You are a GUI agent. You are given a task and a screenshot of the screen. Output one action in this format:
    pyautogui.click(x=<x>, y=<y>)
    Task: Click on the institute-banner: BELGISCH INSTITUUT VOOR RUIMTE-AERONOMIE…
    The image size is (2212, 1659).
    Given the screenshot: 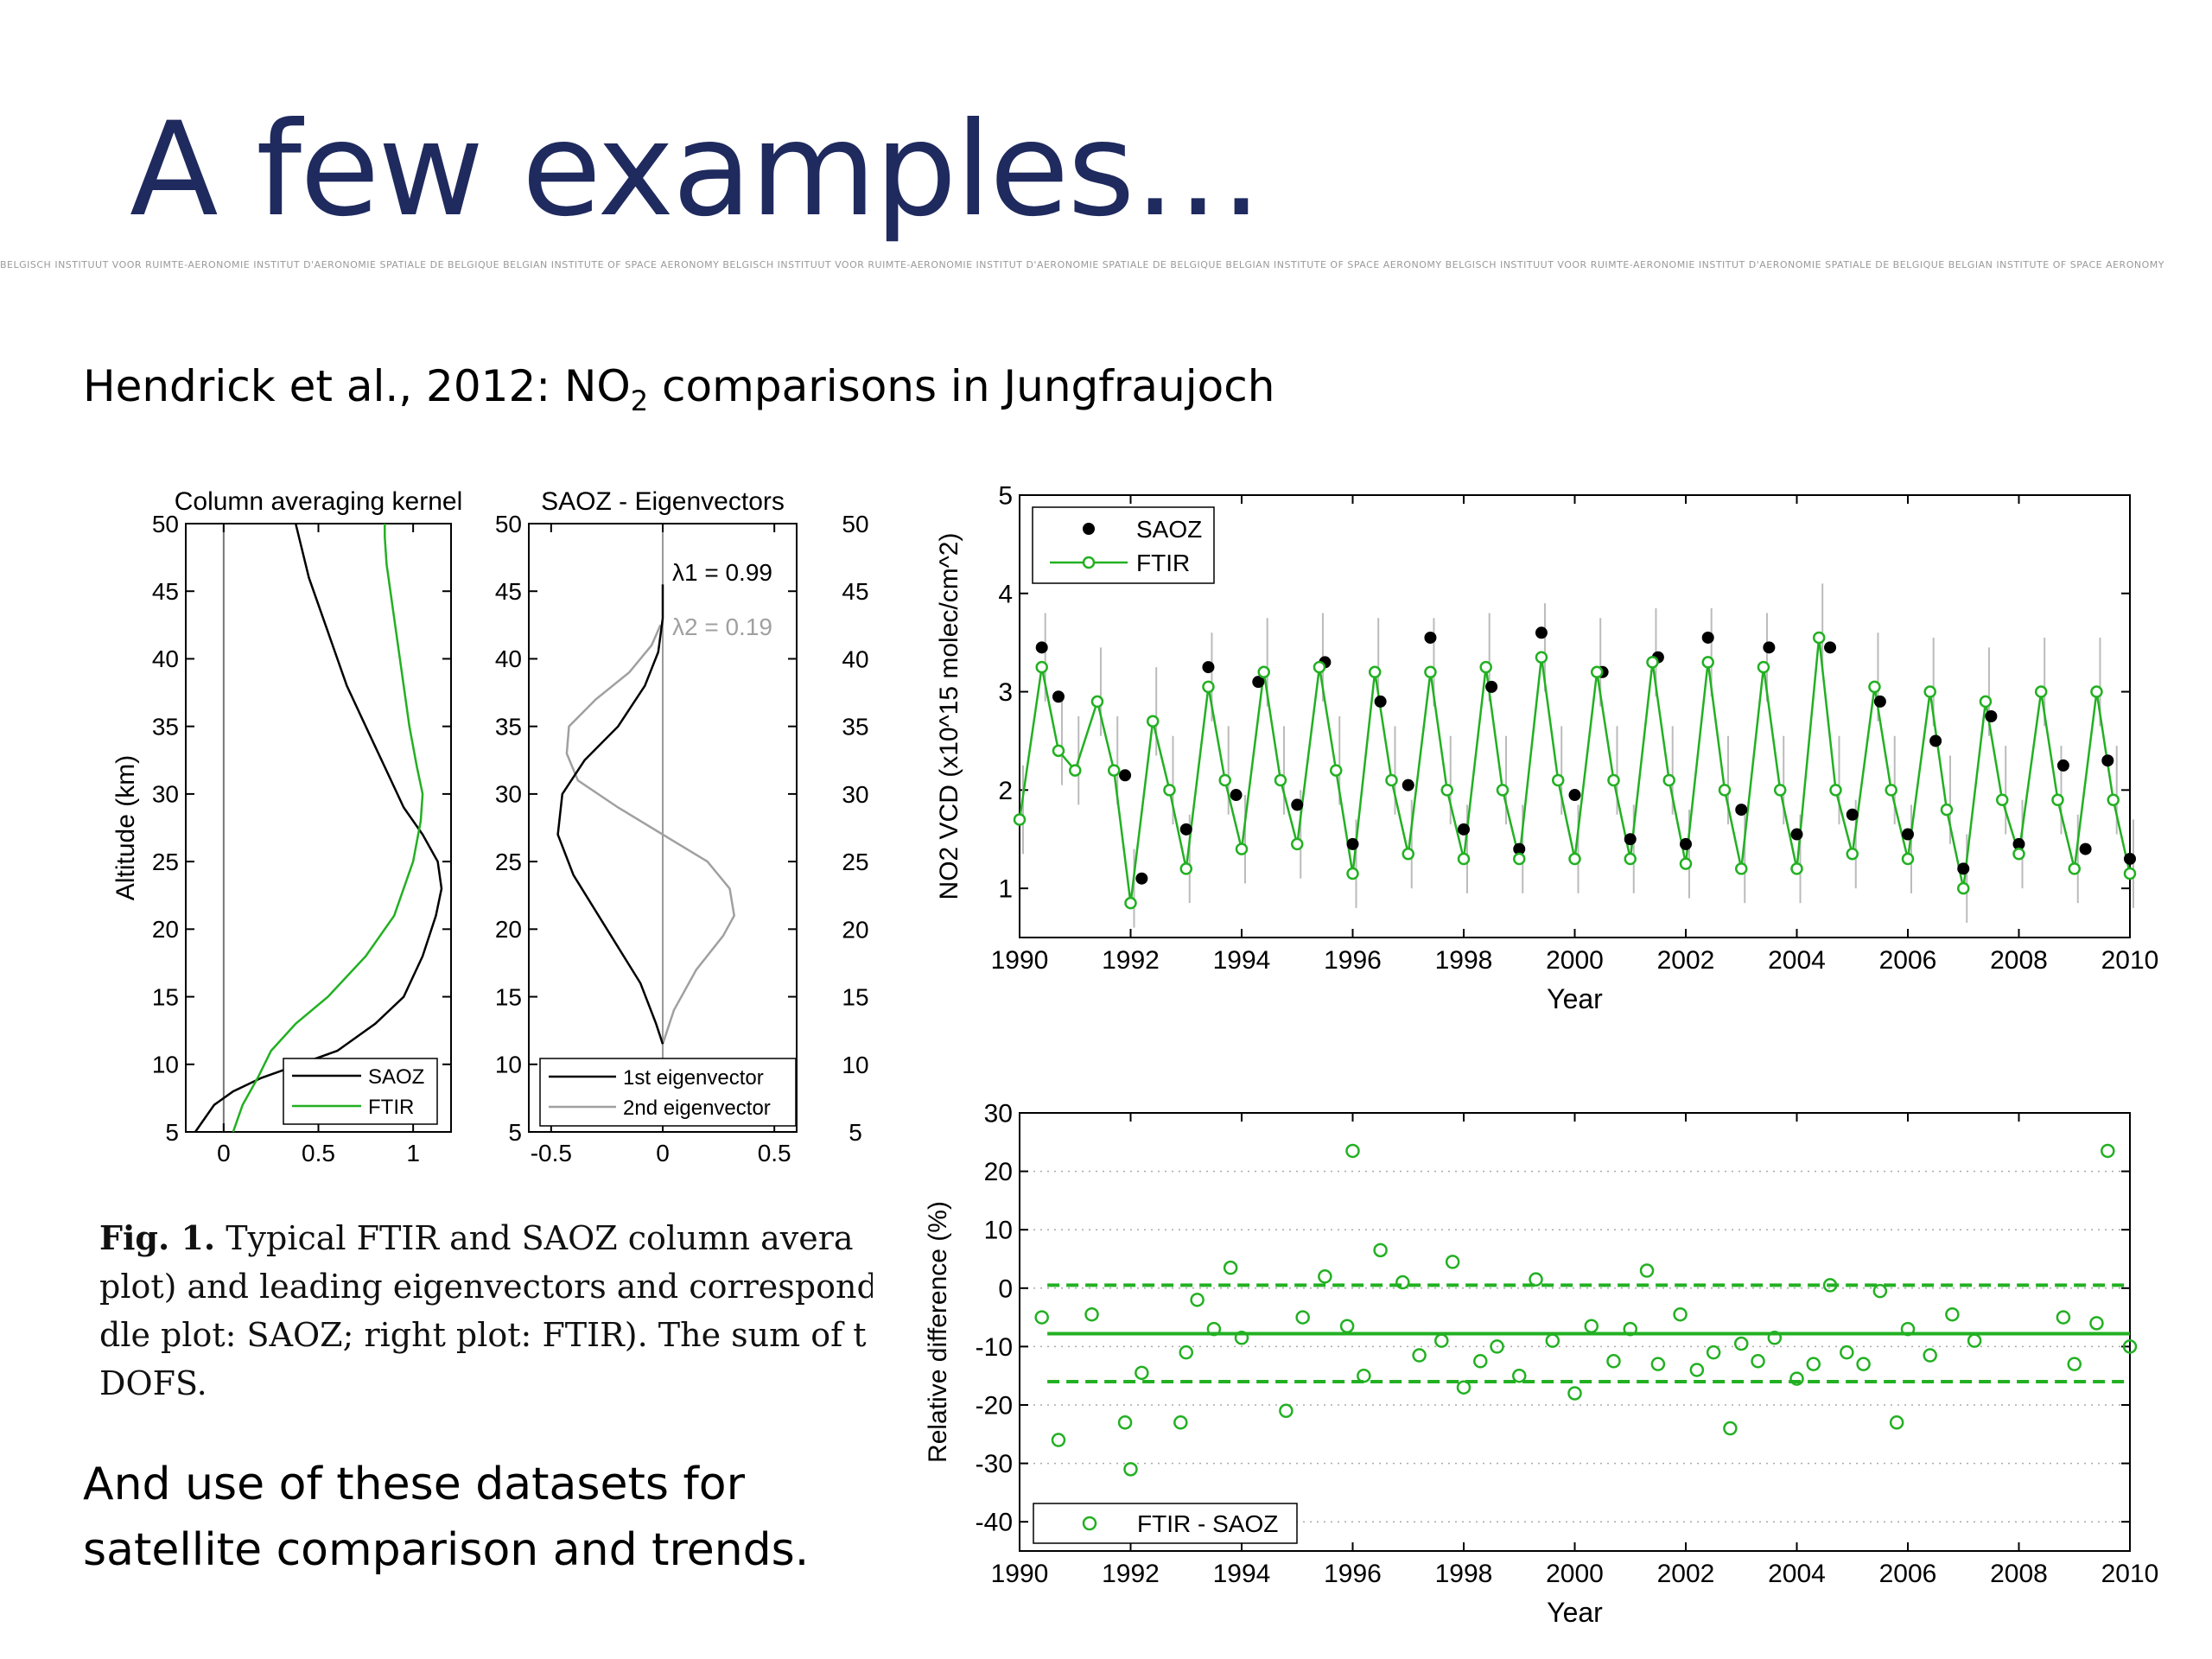 What is the action you would take?
    pyautogui.click(x=1082, y=264)
    